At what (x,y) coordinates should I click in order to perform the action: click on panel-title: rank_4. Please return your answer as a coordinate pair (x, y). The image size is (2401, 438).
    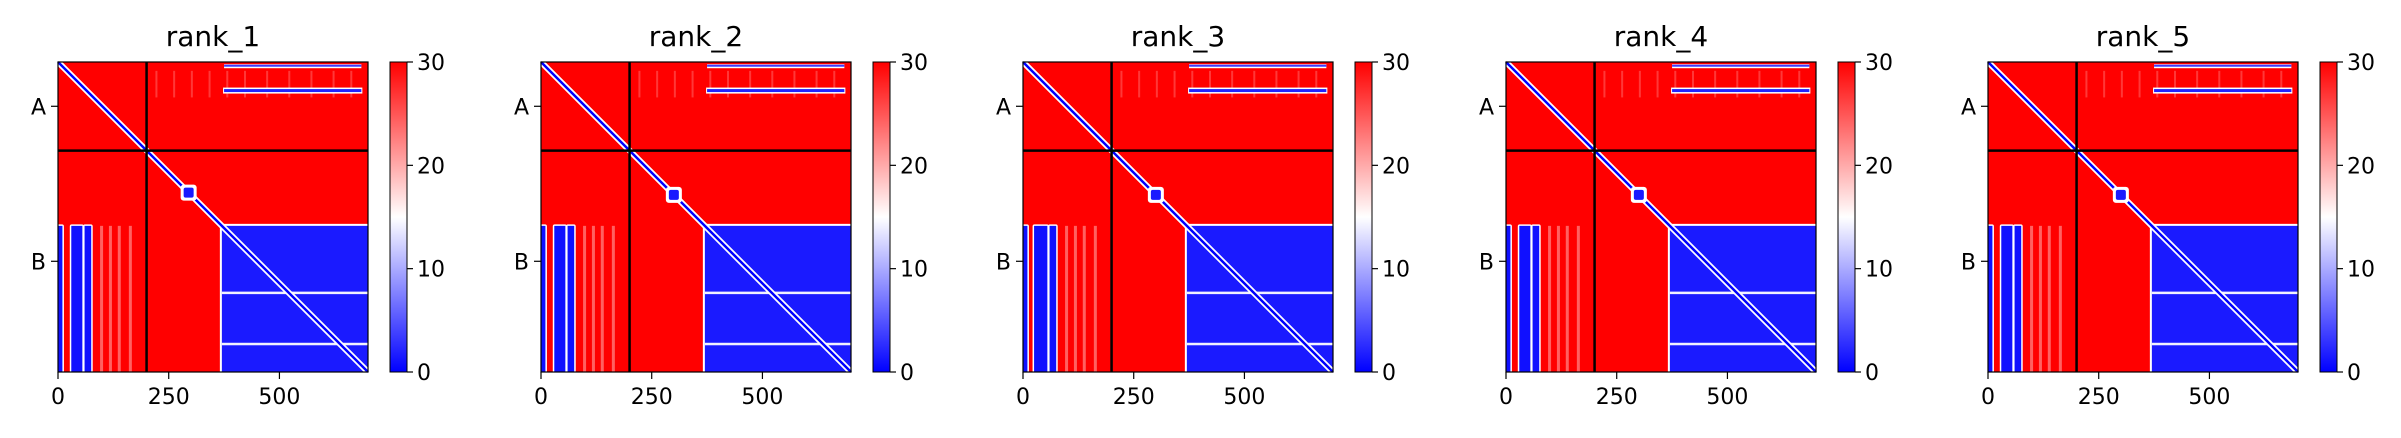
    Looking at the image, I should click on (1661, 36).